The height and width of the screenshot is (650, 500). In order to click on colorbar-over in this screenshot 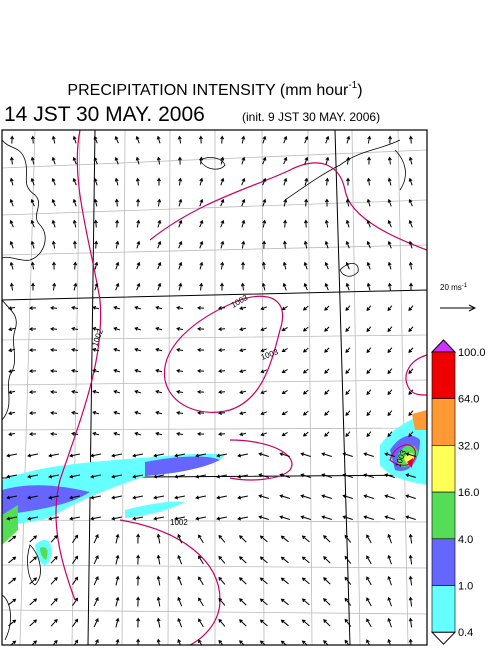, I will do `click(443, 346)`.